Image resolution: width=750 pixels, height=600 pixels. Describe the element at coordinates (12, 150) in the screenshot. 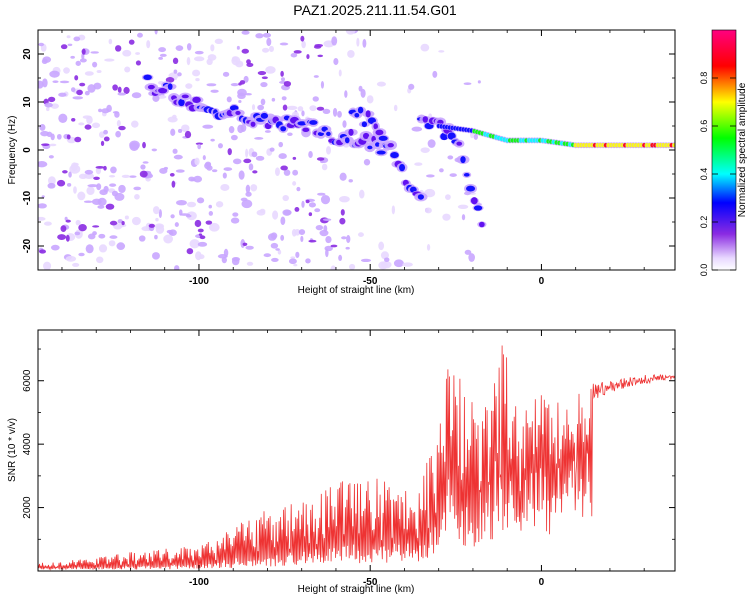

I see `spectrogram-y-label: Frequency (Hz)` at that location.